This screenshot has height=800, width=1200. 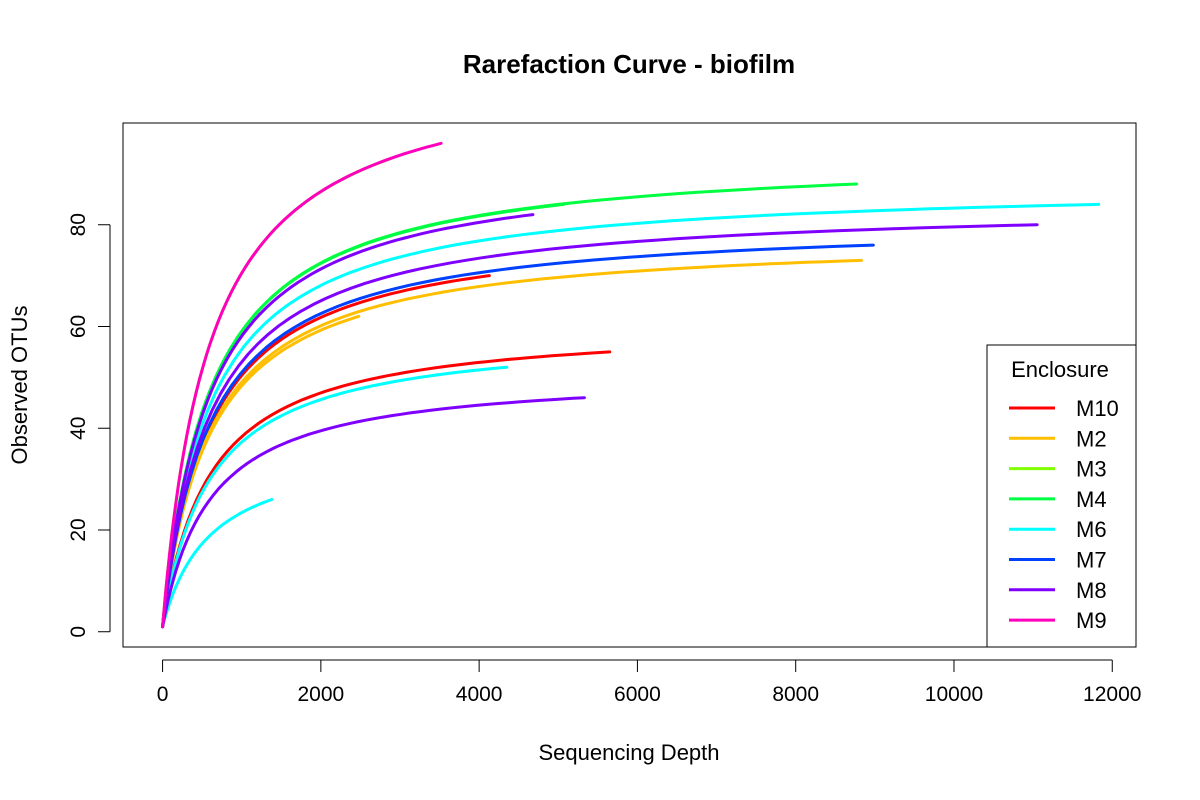 I want to click on x-tick-label: 10000, so click(x=954, y=694).